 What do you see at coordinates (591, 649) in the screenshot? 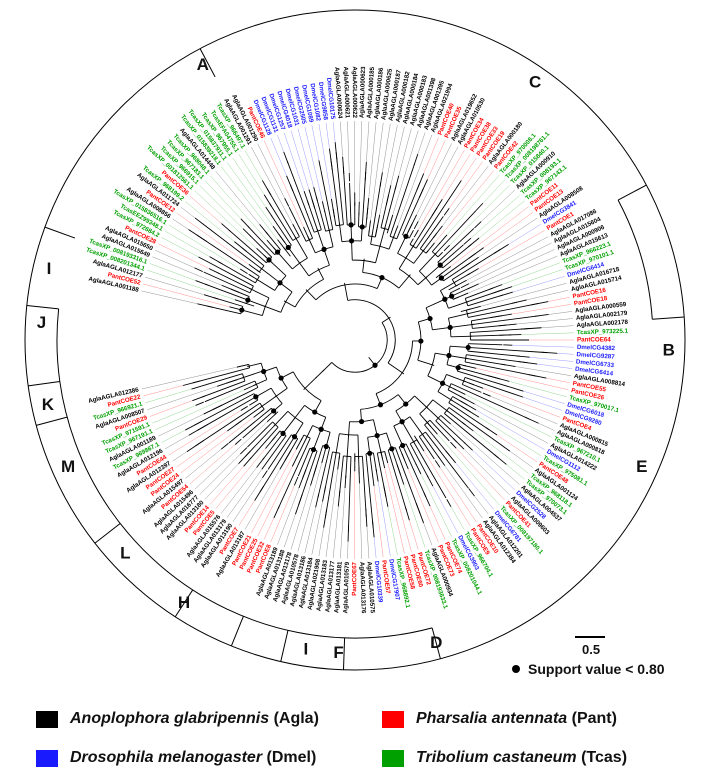
I see `scale-label: 0.5` at bounding box center [591, 649].